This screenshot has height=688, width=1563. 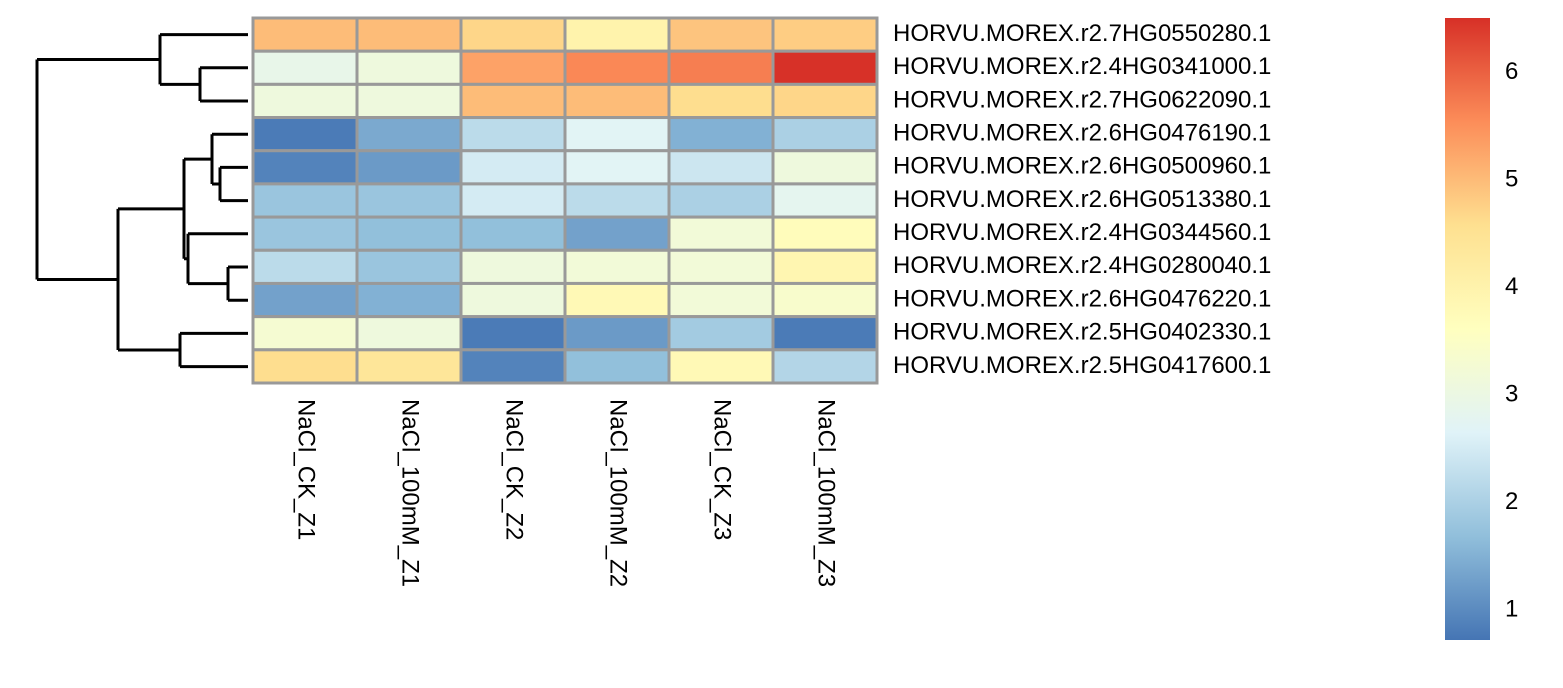 I want to click on row-label: HORVU.MOREX.r2.7HG0622090.1, so click(x=1082, y=99).